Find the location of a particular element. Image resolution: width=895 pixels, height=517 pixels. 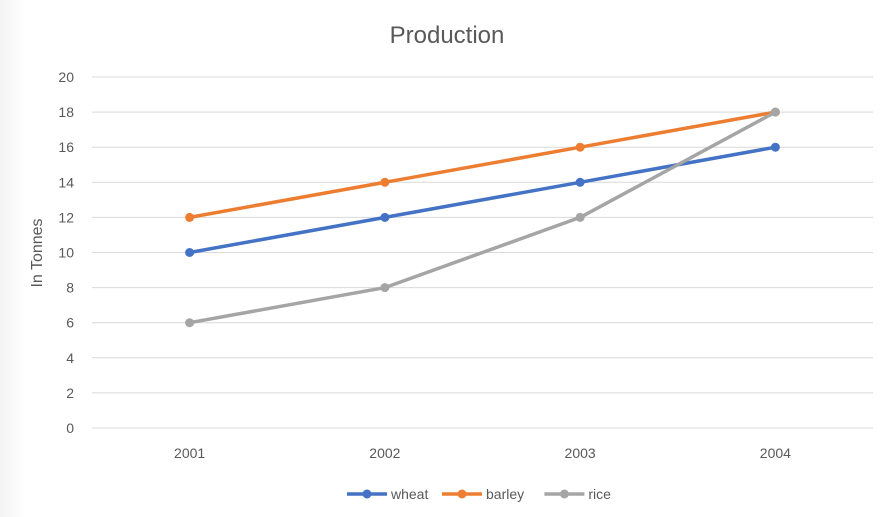

series-line is located at coordinates (482, 165).